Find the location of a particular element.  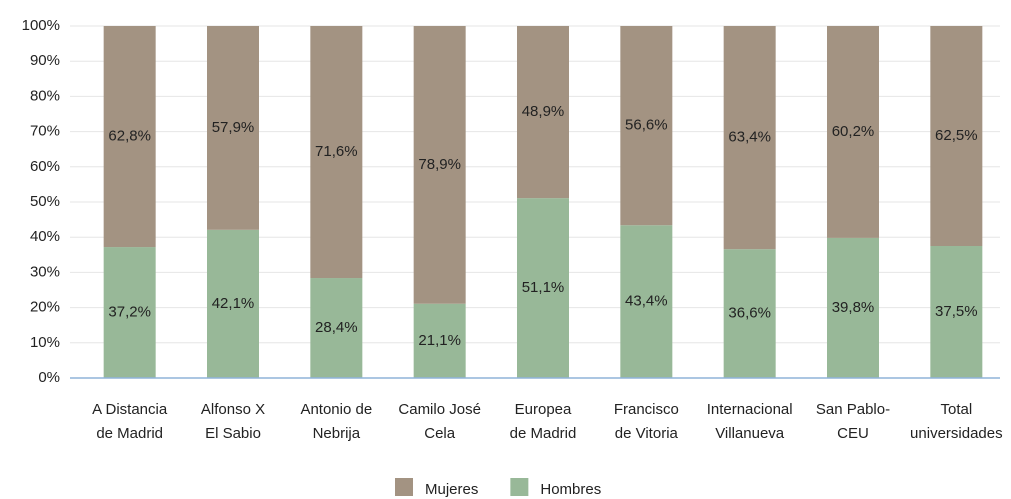

x-tick-label: Francisco de Vitoria is located at coordinates (646, 421).